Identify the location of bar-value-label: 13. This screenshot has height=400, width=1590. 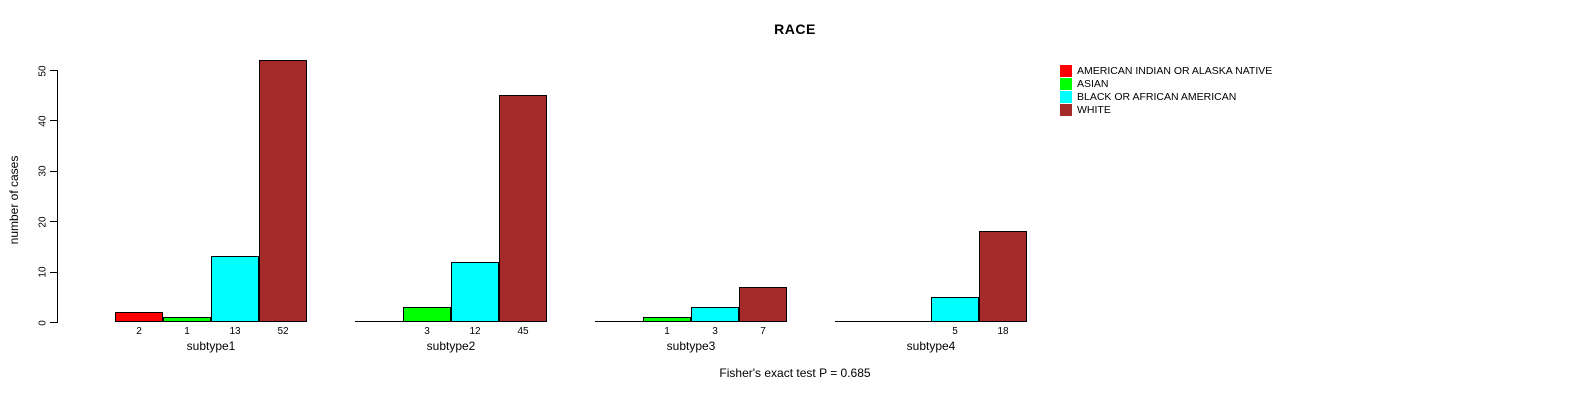
(235, 331).